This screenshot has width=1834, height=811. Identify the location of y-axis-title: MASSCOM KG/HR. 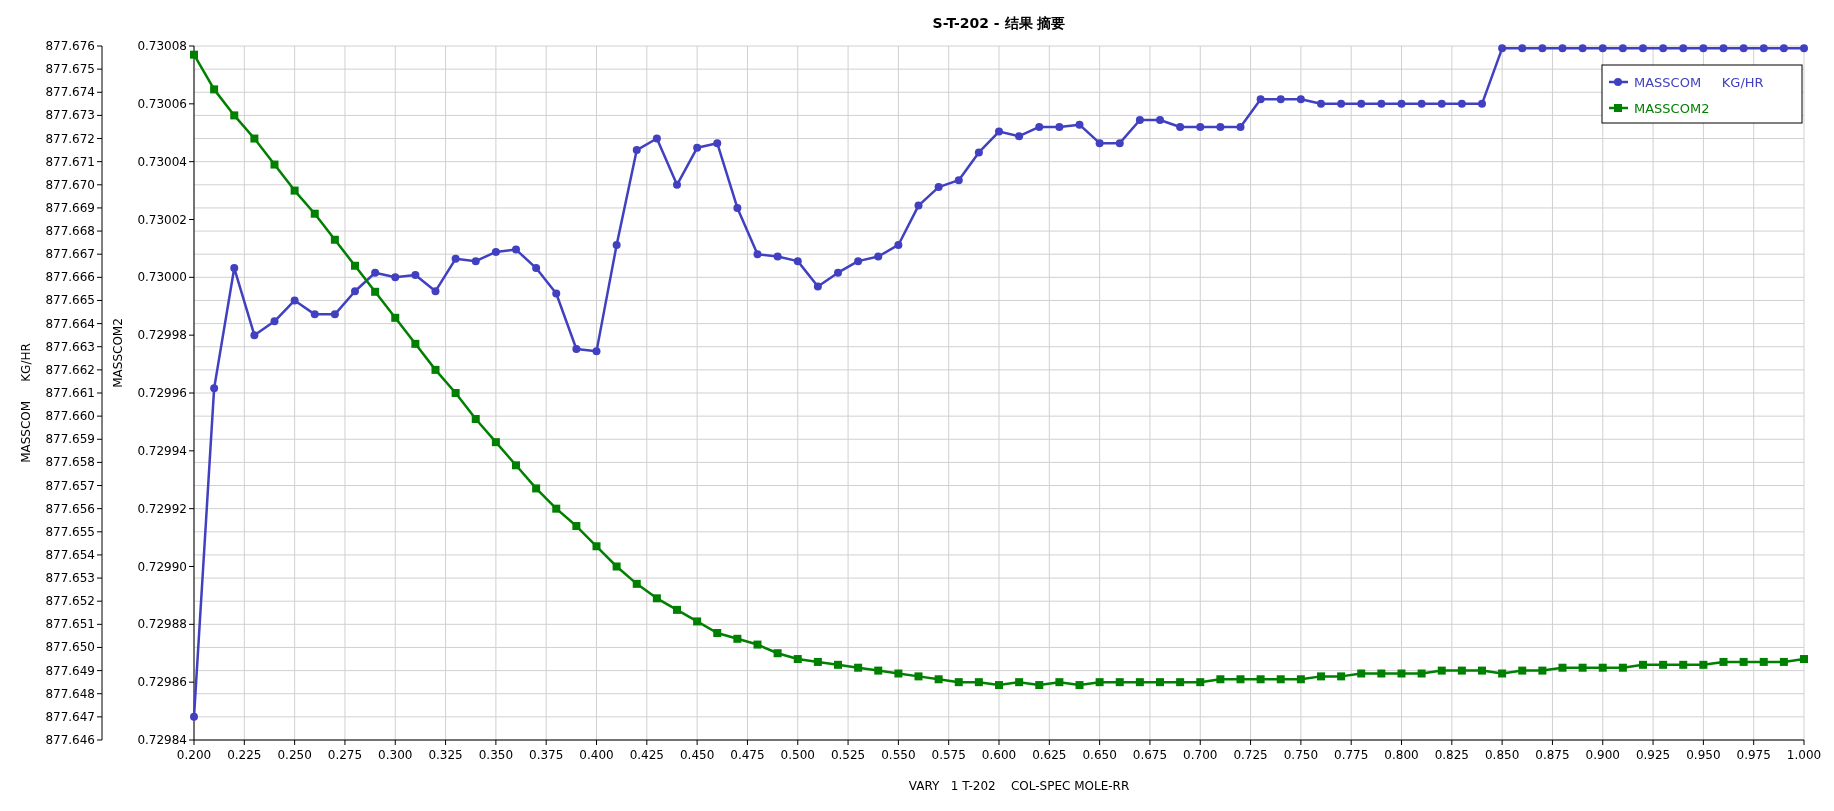
(26, 403).